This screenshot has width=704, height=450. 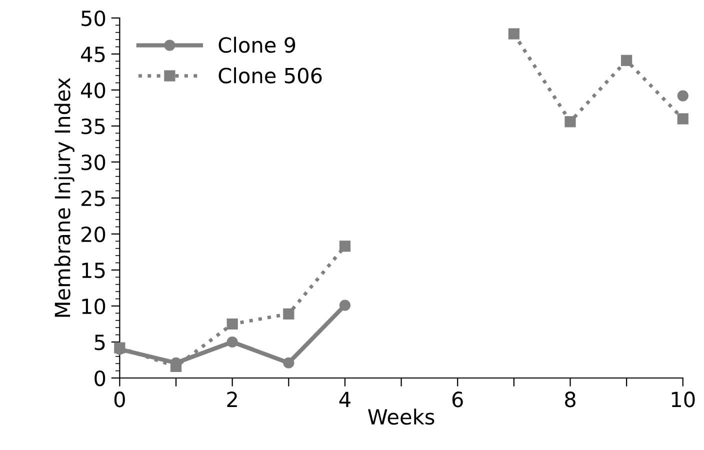 What do you see at coordinates (99, 342) in the screenshot?
I see `y-tick-label: 5` at bounding box center [99, 342].